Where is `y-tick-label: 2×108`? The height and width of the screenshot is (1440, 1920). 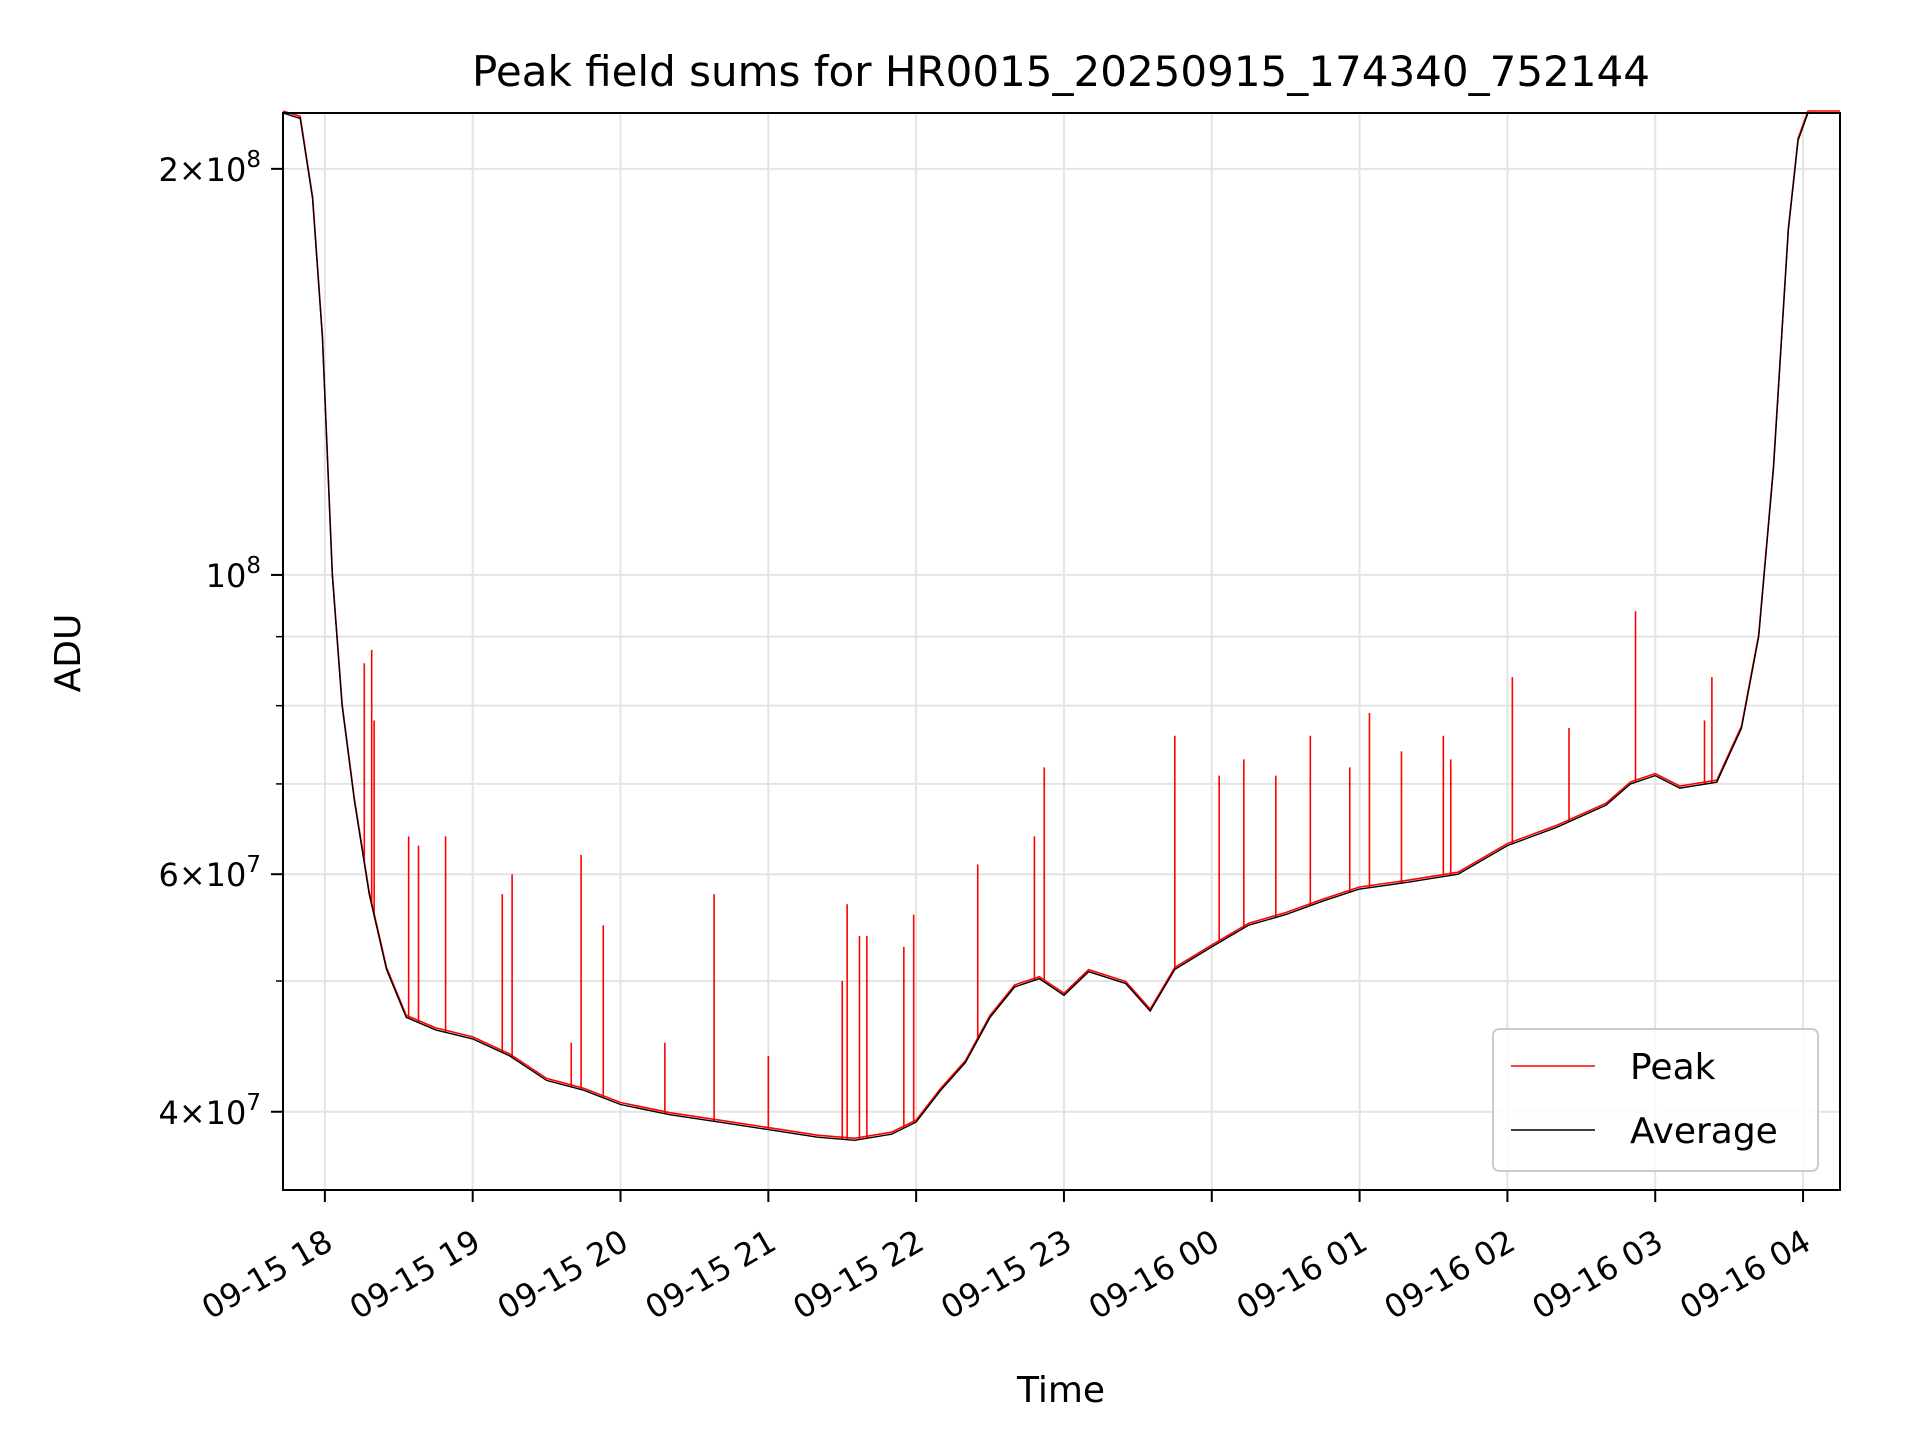
y-tick-label: 2×108 is located at coordinates (209, 168).